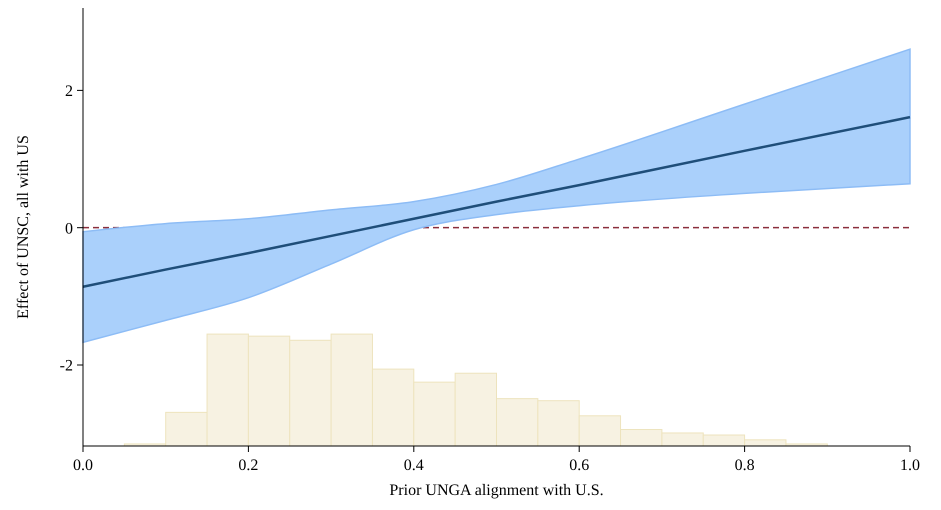 This screenshot has height=510, width=941. I want to click on y-tick-label: 2, so click(69, 91).